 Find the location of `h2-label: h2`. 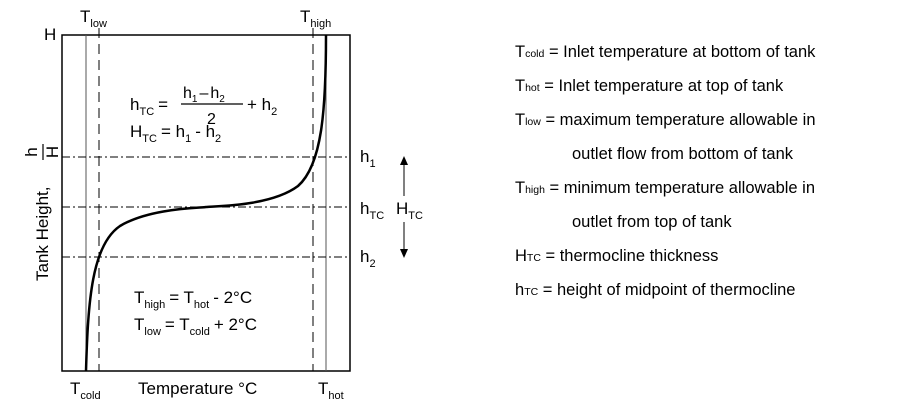

h2-label: h2 is located at coordinates (368, 258).